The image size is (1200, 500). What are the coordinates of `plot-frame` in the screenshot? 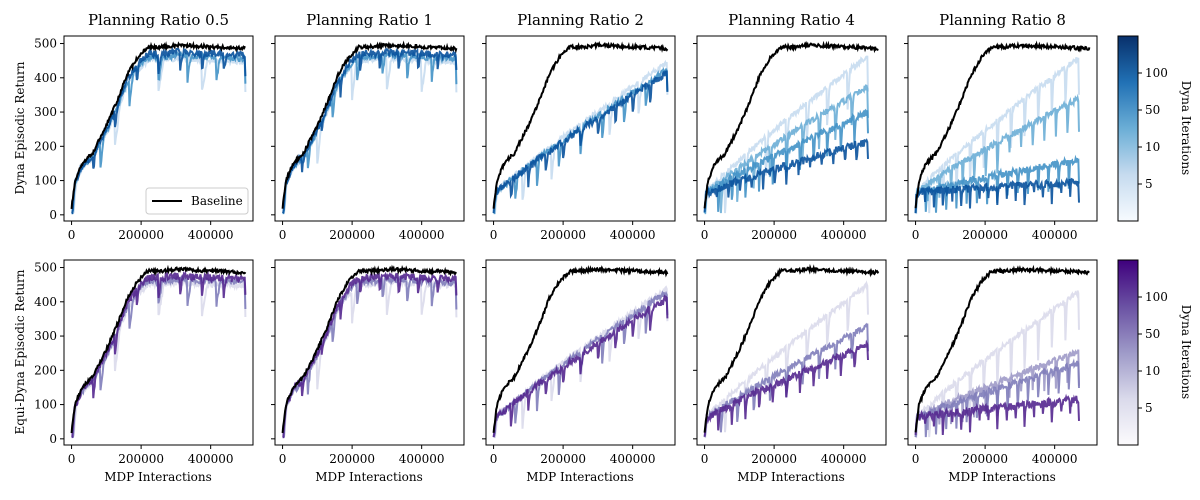 It's located at (369, 352).